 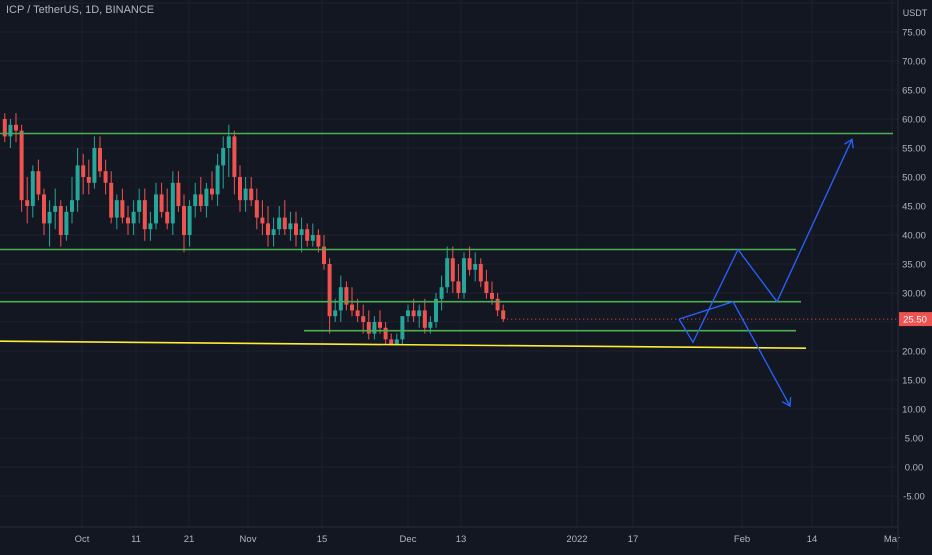 What do you see at coordinates (914, 149) in the screenshot?
I see `y-tick-label: 55.00` at bounding box center [914, 149].